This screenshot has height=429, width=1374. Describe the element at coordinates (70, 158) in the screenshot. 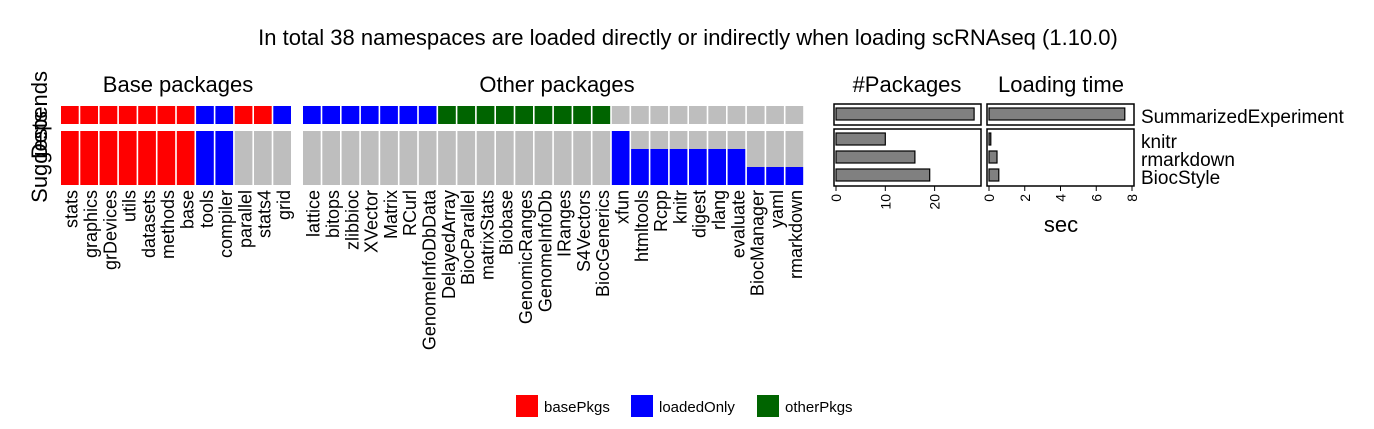

I see `base-cell-3-stats` at that location.